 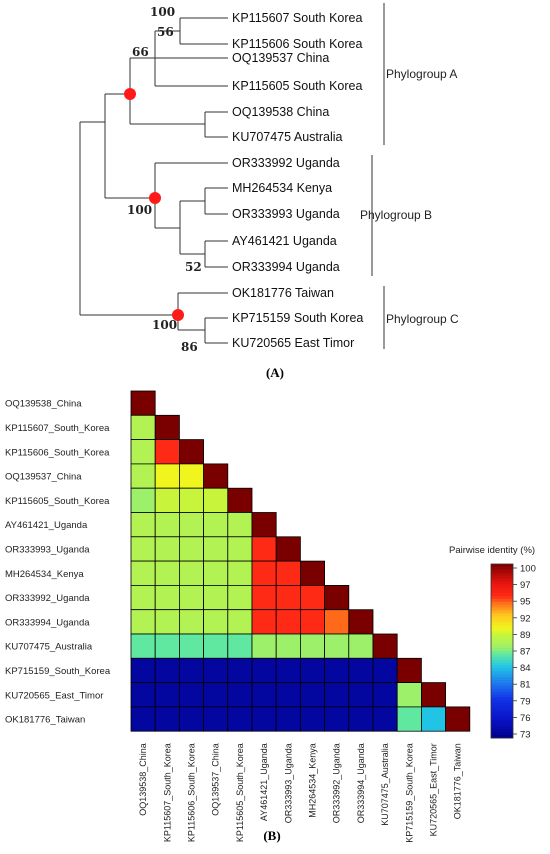 I want to click on legend-tick-label: 81, so click(x=525, y=685).